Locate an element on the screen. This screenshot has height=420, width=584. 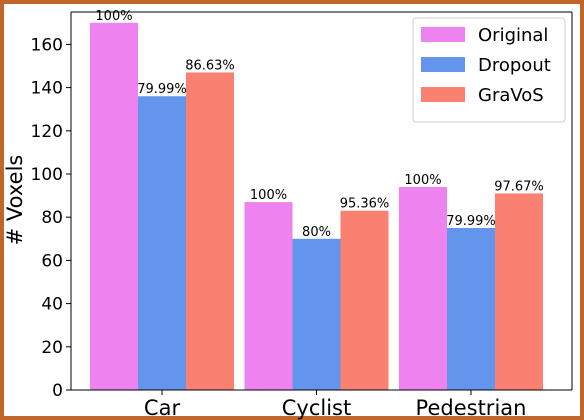
y-tick-label: 0 is located at coordinates (57, 391).